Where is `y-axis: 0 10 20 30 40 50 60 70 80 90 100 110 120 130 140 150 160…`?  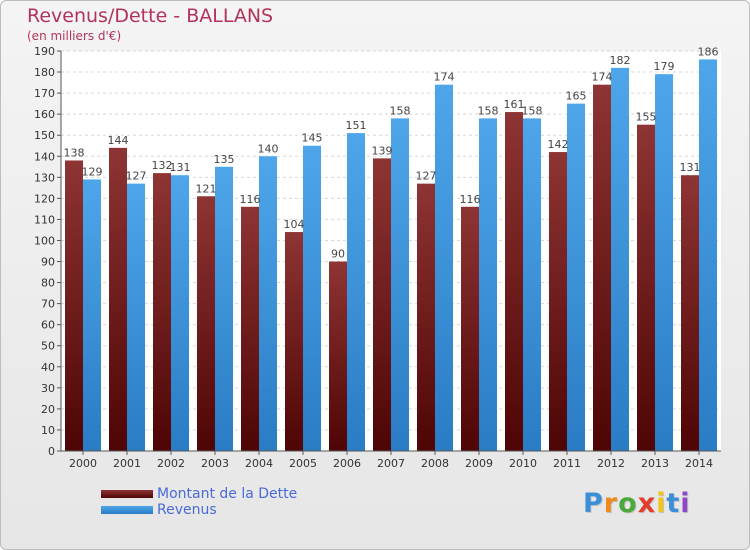 y-axis: 0 10 20 30 40 50 60 70 80 90 100 110 120 130 140 150 160… is located at coordinates (48, 251).